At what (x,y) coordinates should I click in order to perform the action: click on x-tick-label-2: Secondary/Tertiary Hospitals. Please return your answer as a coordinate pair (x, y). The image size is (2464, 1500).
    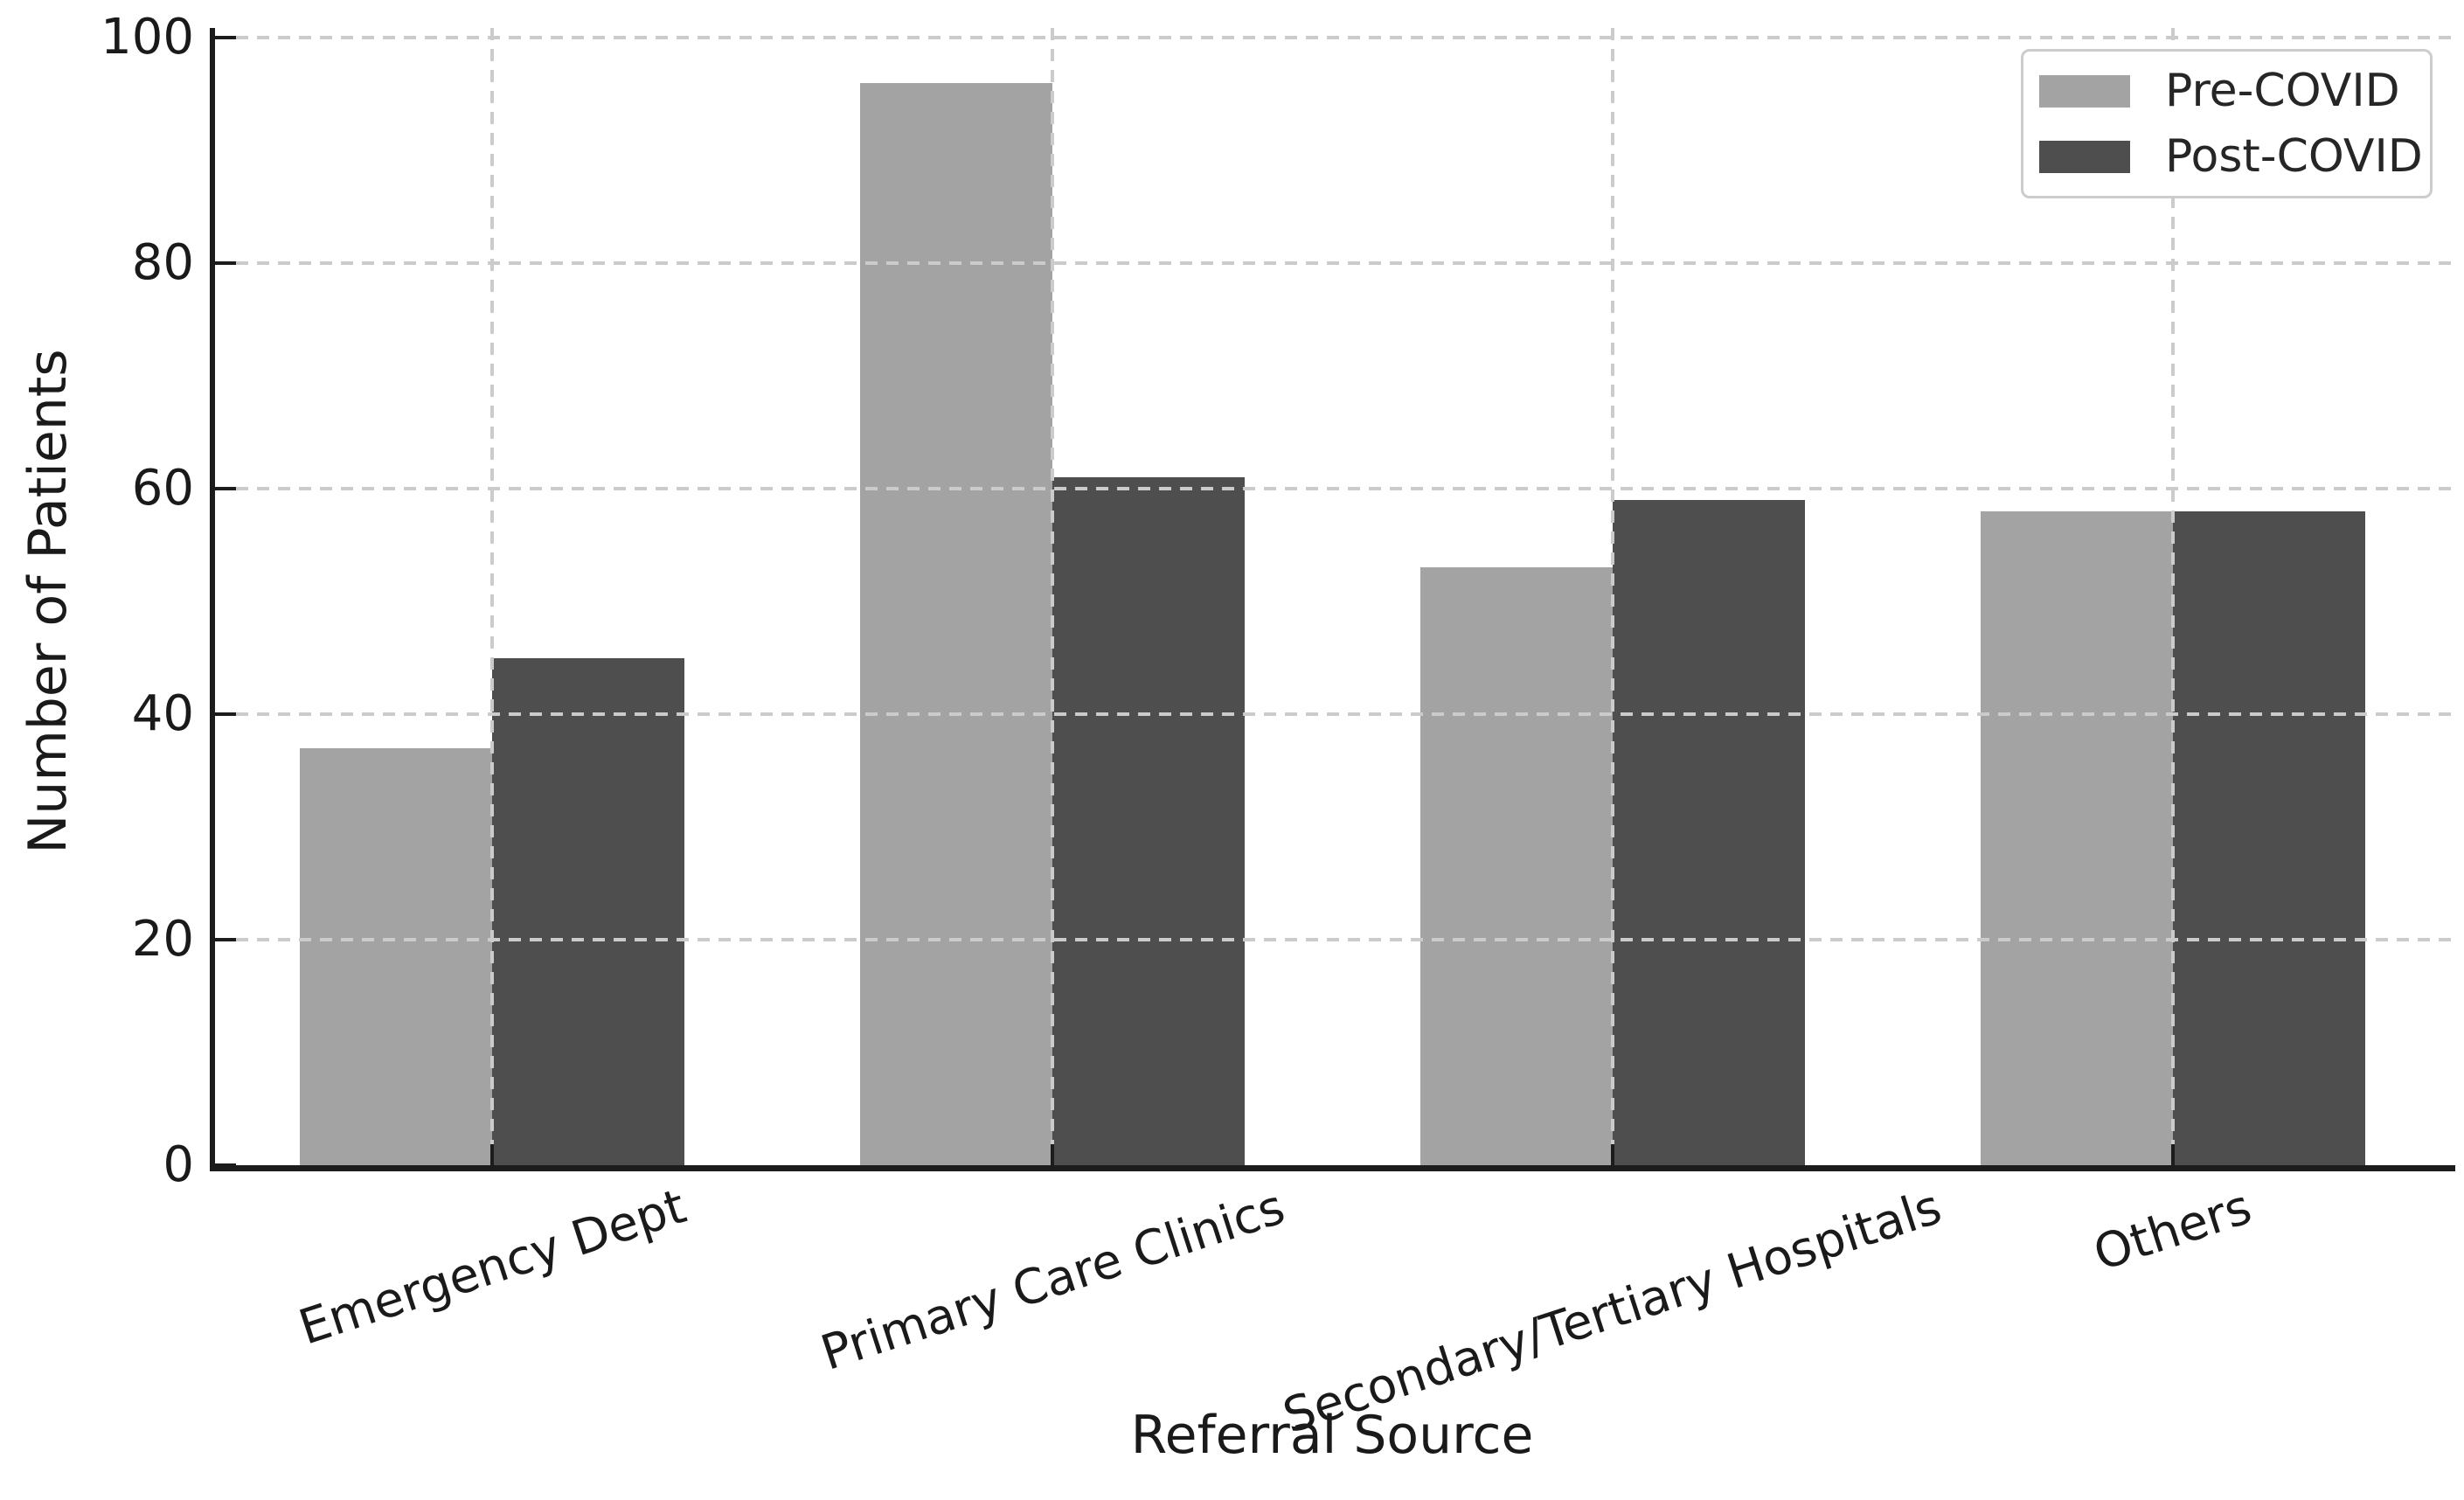
    Looking at the image, I should click on (1612, 1310).